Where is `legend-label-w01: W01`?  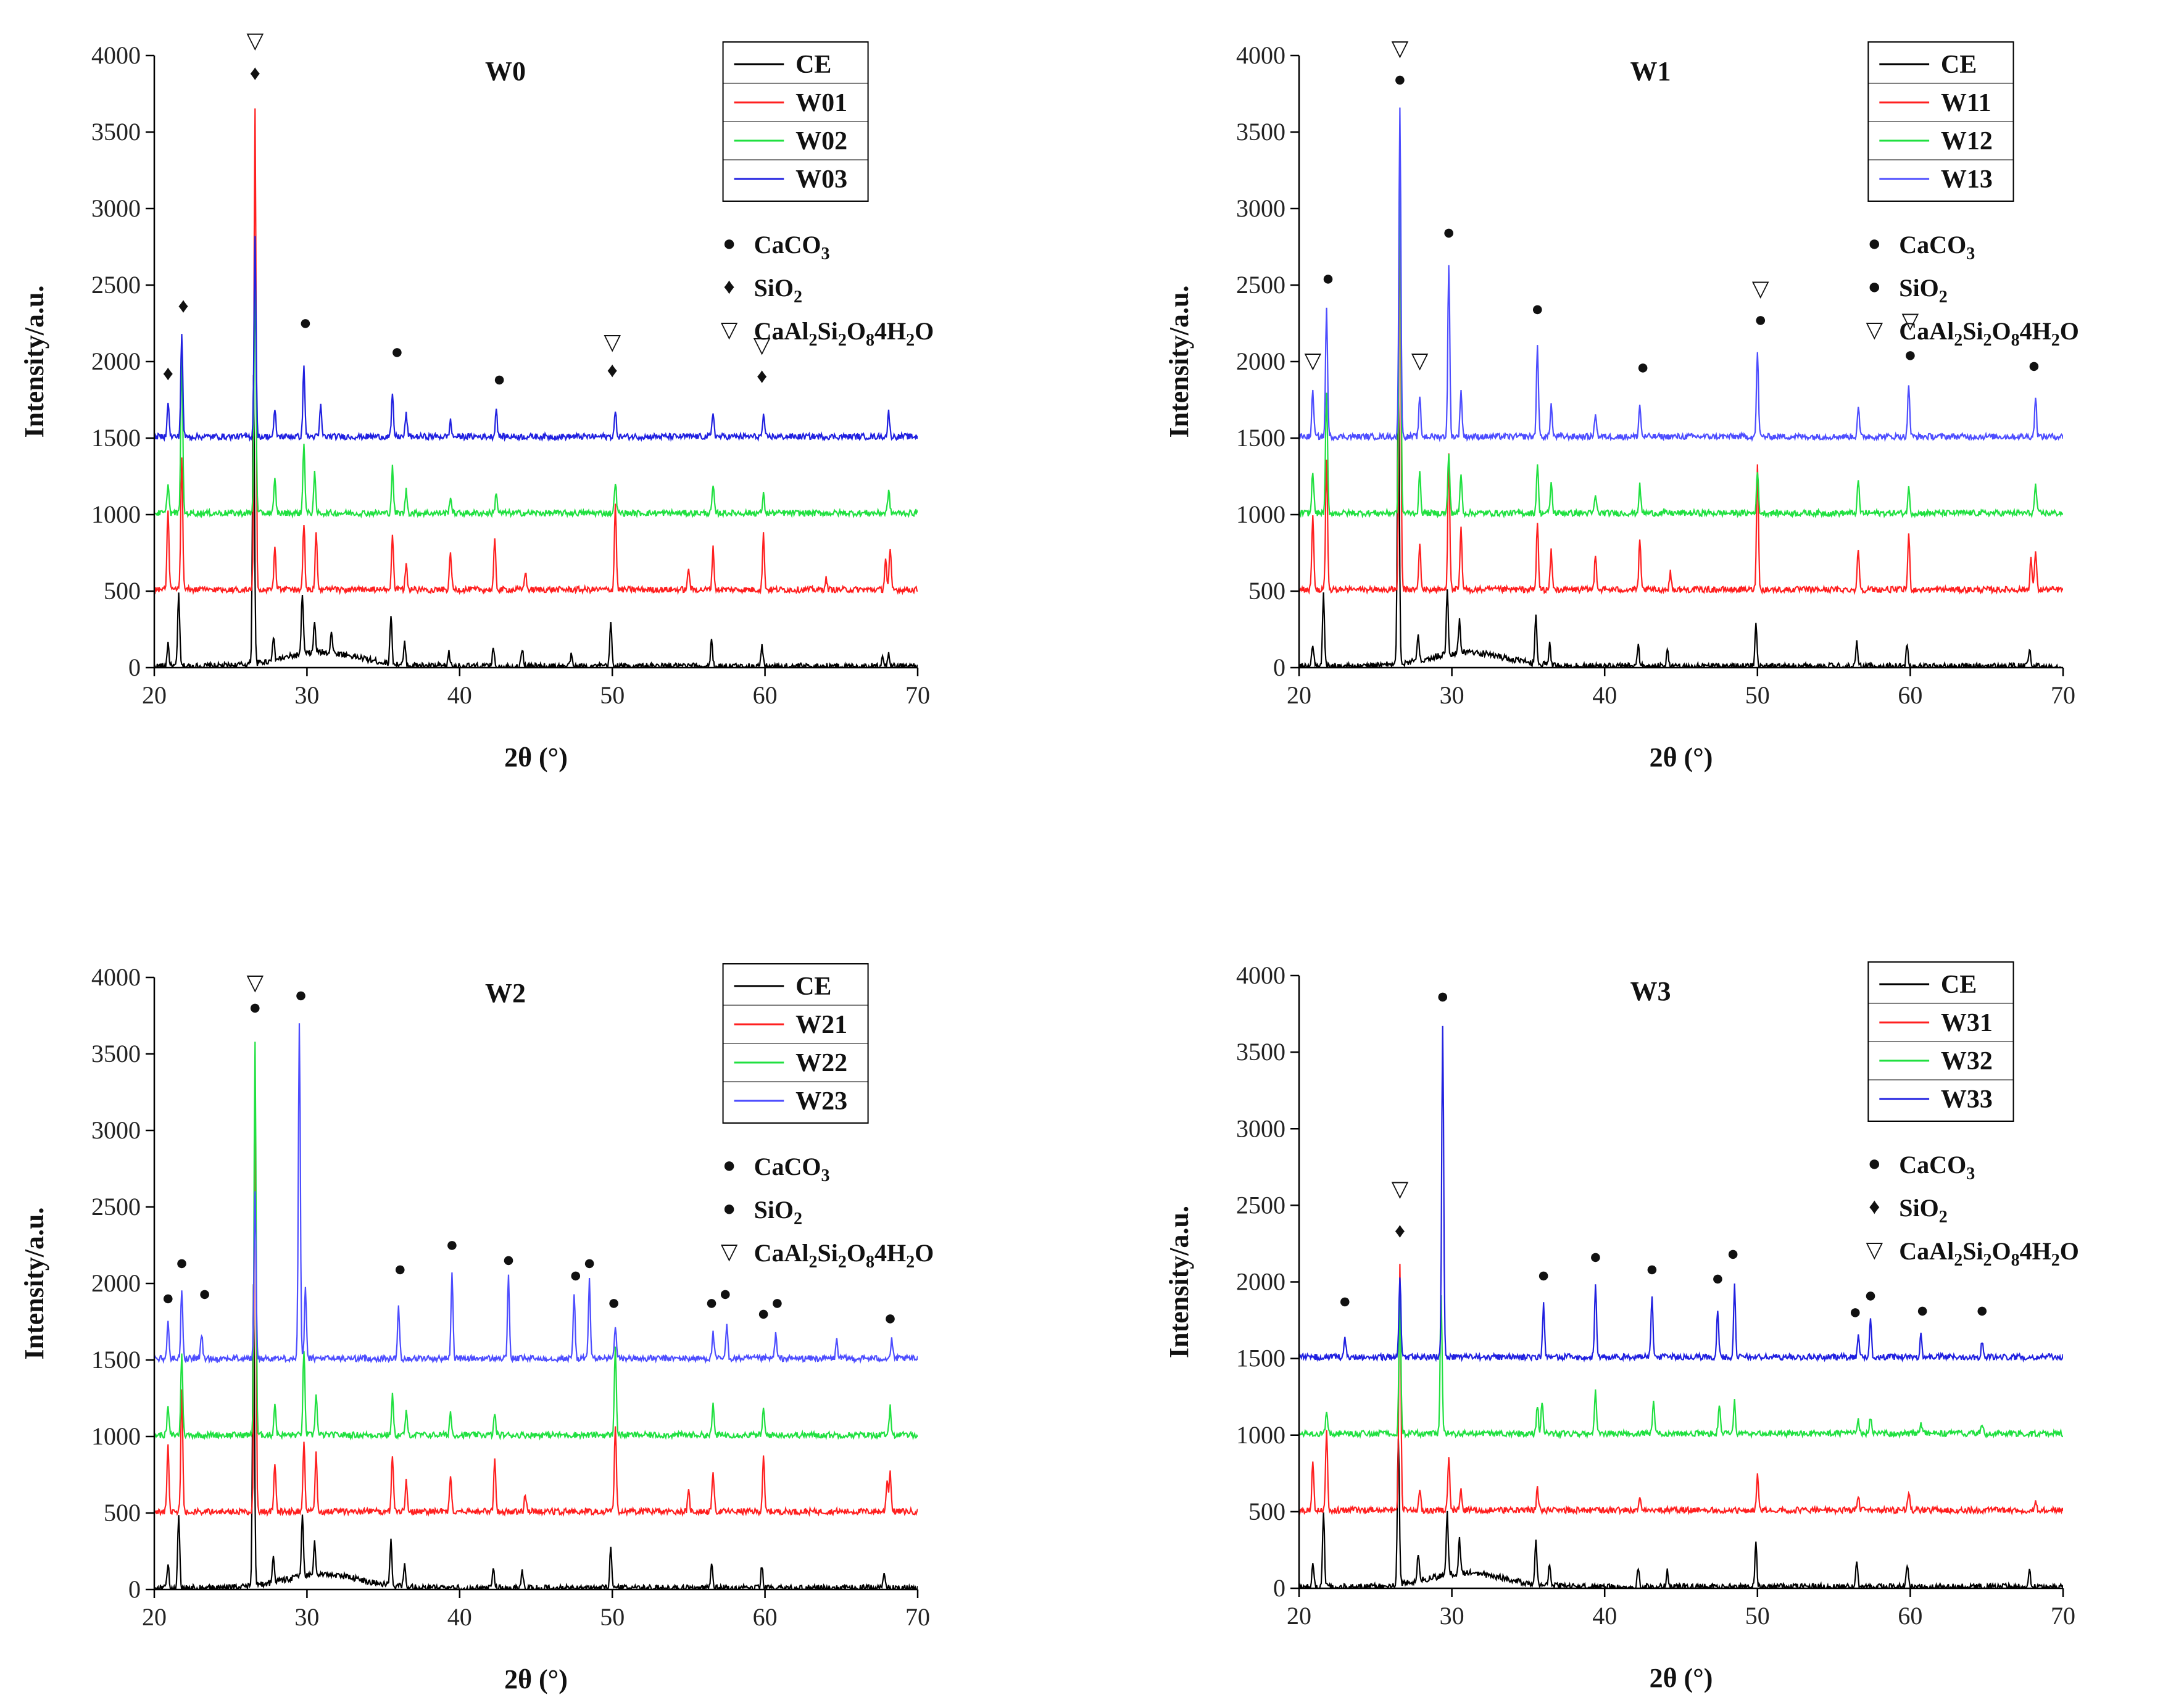 legend-label-w01: W01 is located at coordinates (821, 103).